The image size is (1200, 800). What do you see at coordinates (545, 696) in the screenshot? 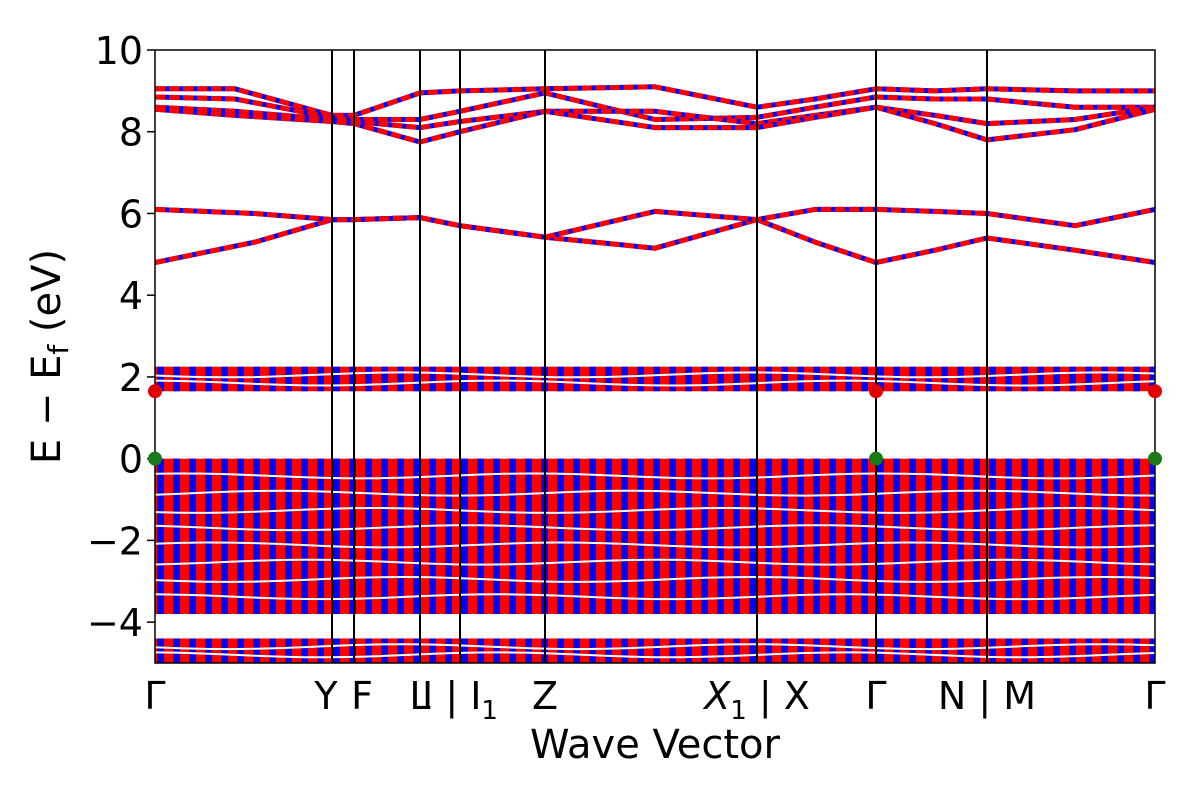
I see `x-tick-label: Z` at bounding box center [545, 696].